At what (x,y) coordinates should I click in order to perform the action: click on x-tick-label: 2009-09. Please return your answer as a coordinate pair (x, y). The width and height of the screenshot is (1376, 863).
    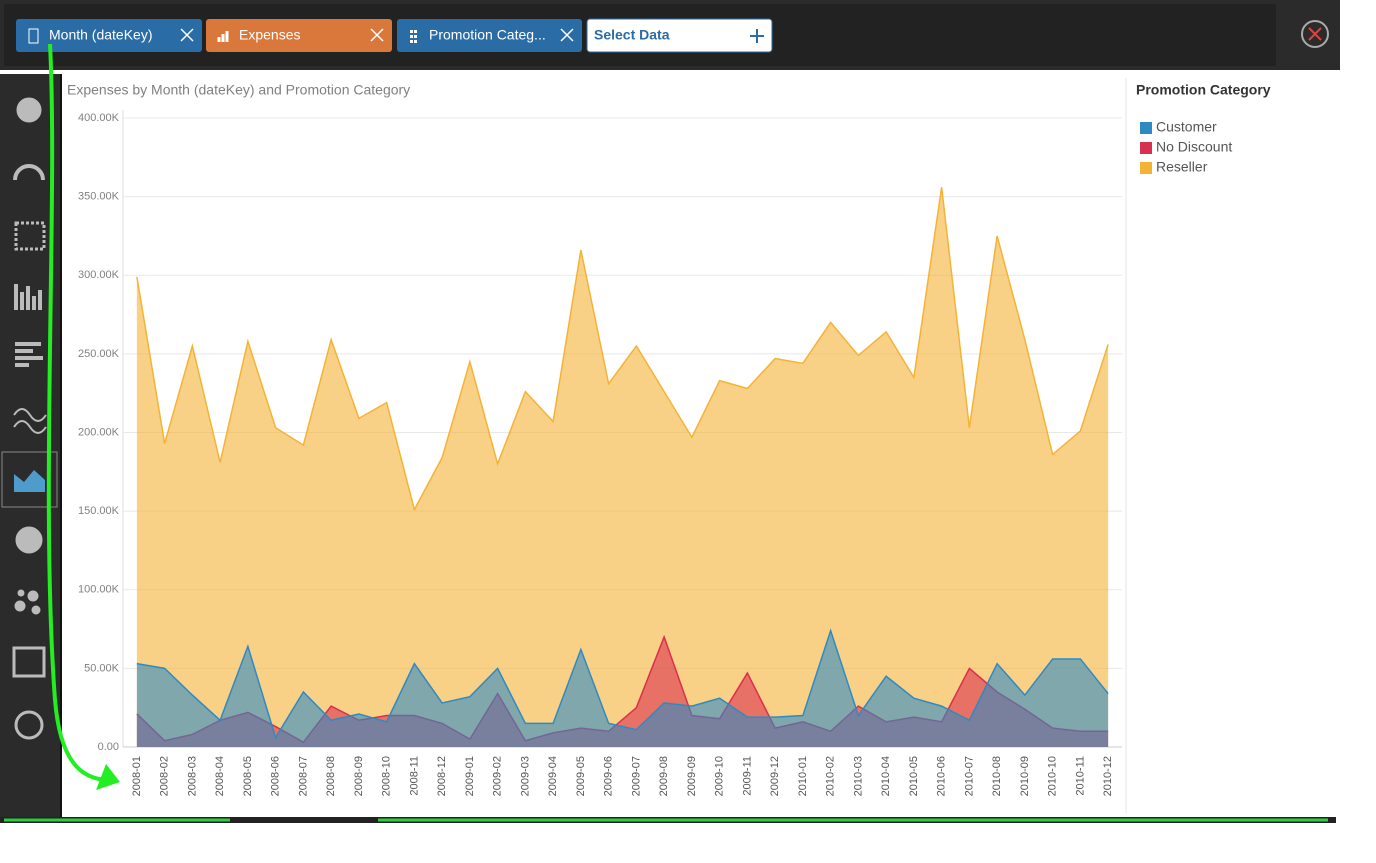
    Looking at the image, I should click on (692, 776).